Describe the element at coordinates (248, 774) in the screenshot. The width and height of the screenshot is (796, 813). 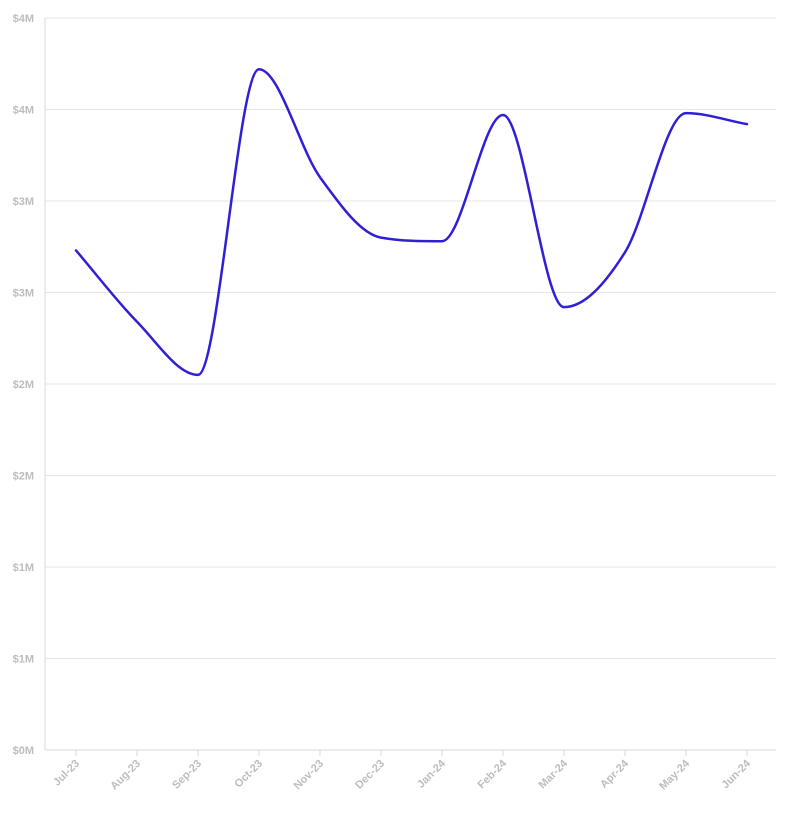
I see `x-tick-label: Oct-23` at that location.